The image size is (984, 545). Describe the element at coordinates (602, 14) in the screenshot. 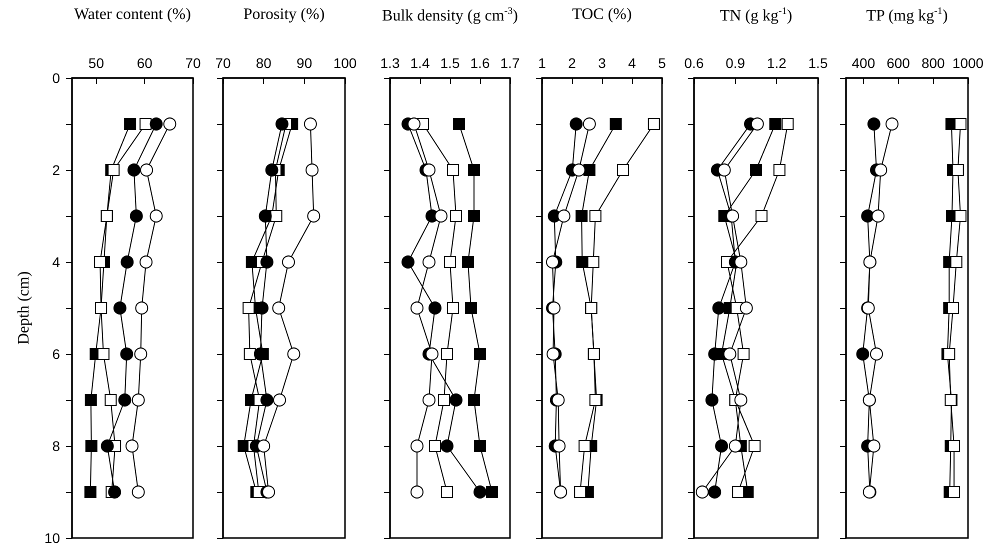

I see `x-axis-title: TOC (%)` at that location.